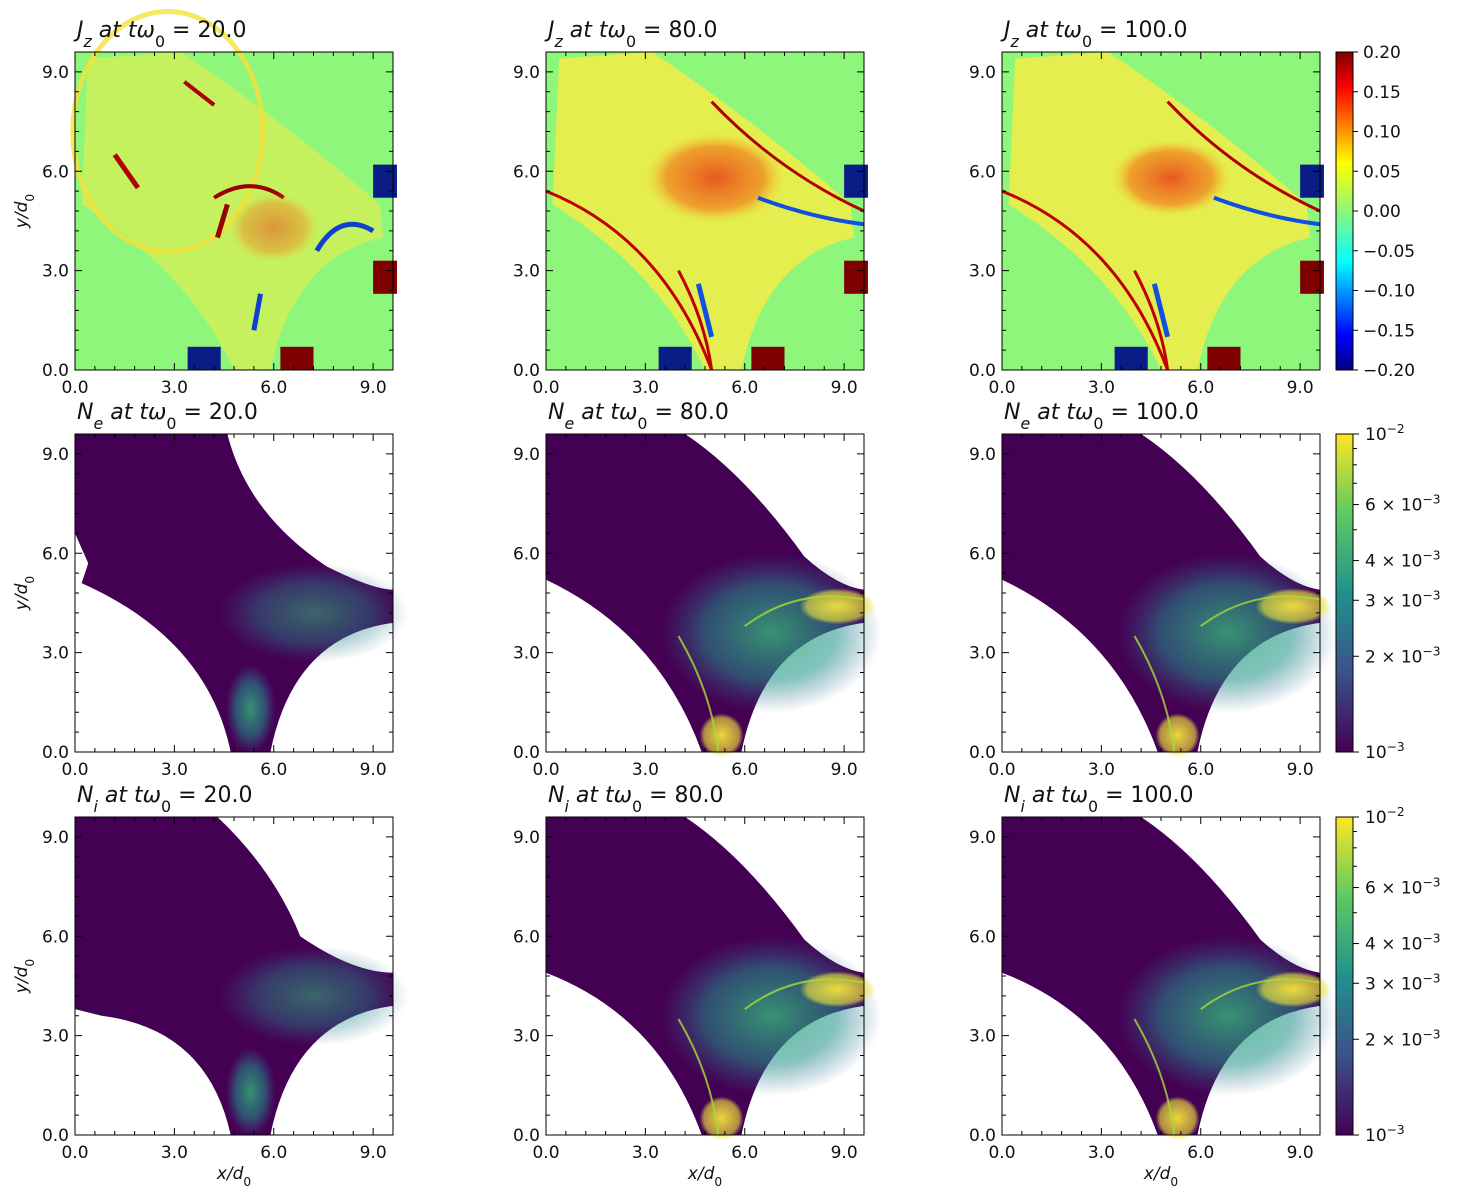  What do you see at coordinates (165, 799) in the screenshot?
I see `subplot-title: Ni at tω0 = 20.0` at bounding box center [165, 799].